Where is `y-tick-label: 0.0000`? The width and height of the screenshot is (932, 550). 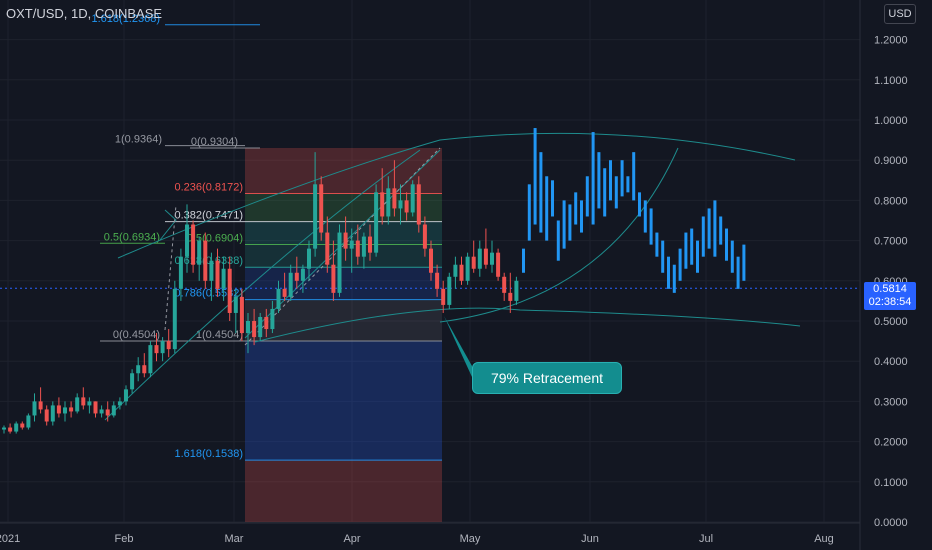
y-tick-label: 0.0000 is located at coordinates (891, 523).